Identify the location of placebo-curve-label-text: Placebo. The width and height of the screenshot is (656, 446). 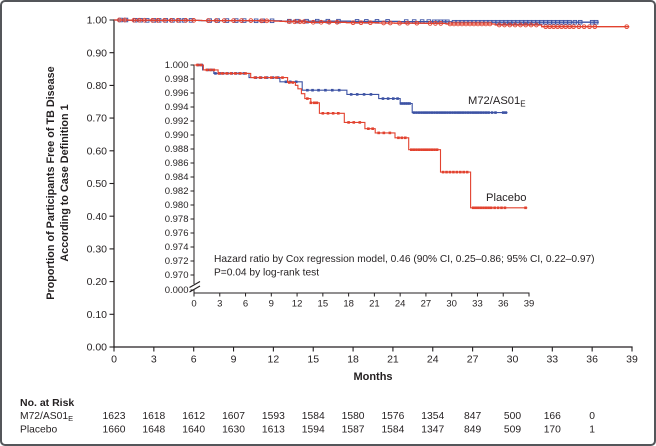
(506, 198).